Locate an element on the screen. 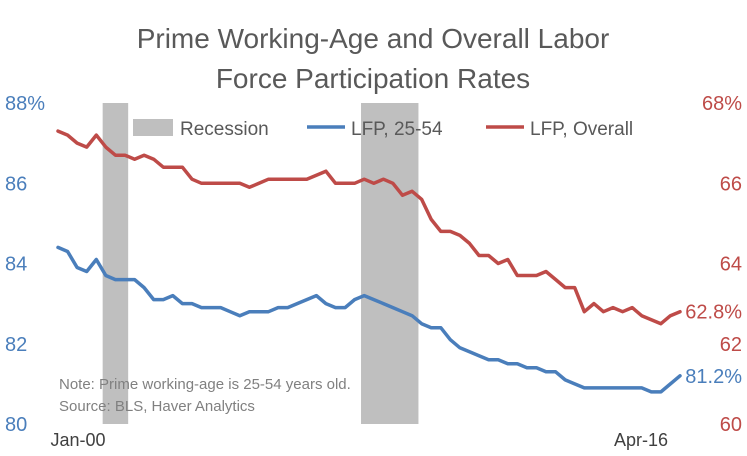 The height and width of the screenshot is (456, 747). chart-source: Source: BLS, Haver Analytics is located at coordinates (157, 406).